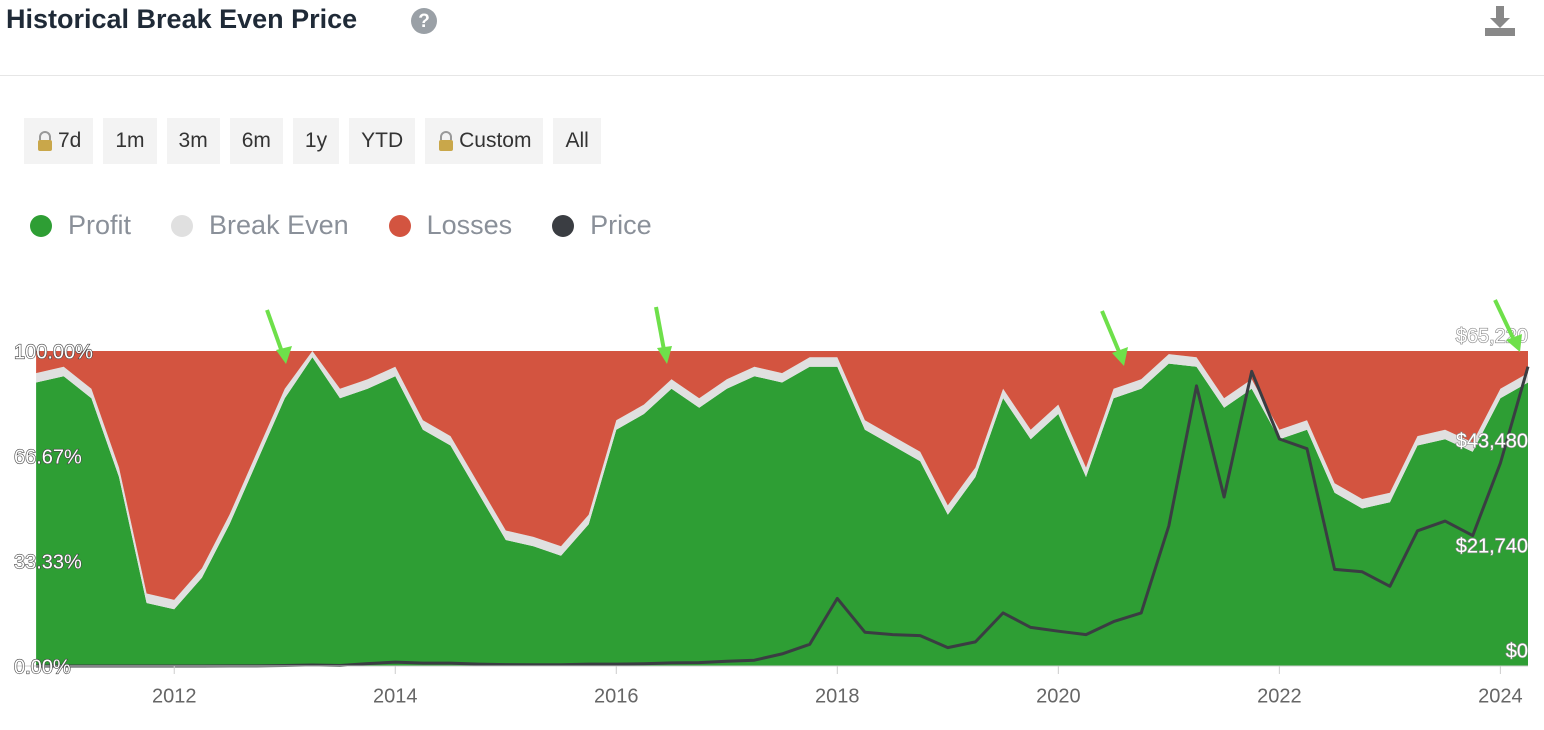 The image size is (1544, 730). I want to click on button-label: All, so click(577, 140).